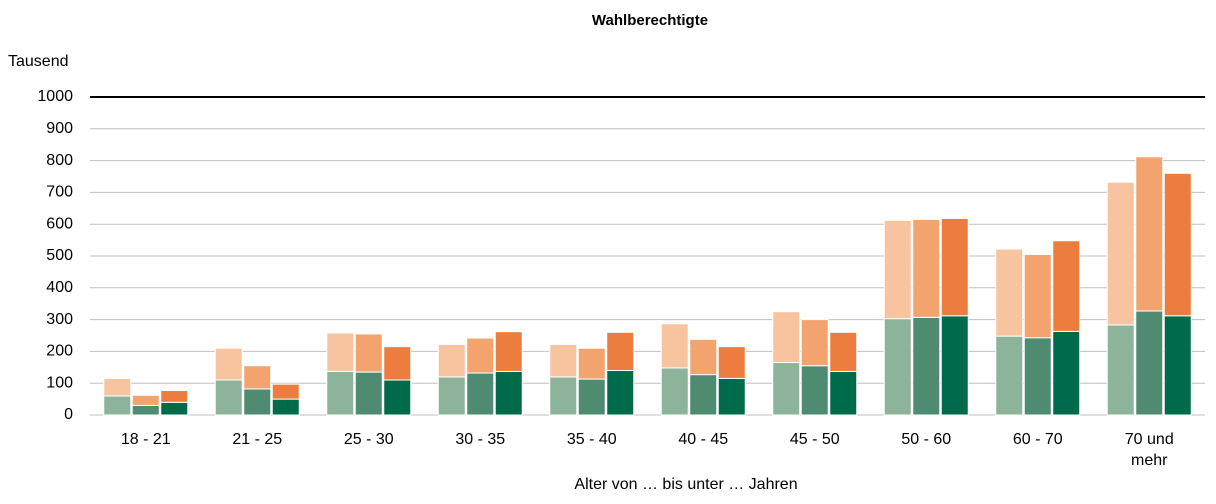 The image size is (1216, 504). Describe the element at coordinates (650, 20) in the screenshot. I see `chart-title: Wahlberechtigte` at that location.